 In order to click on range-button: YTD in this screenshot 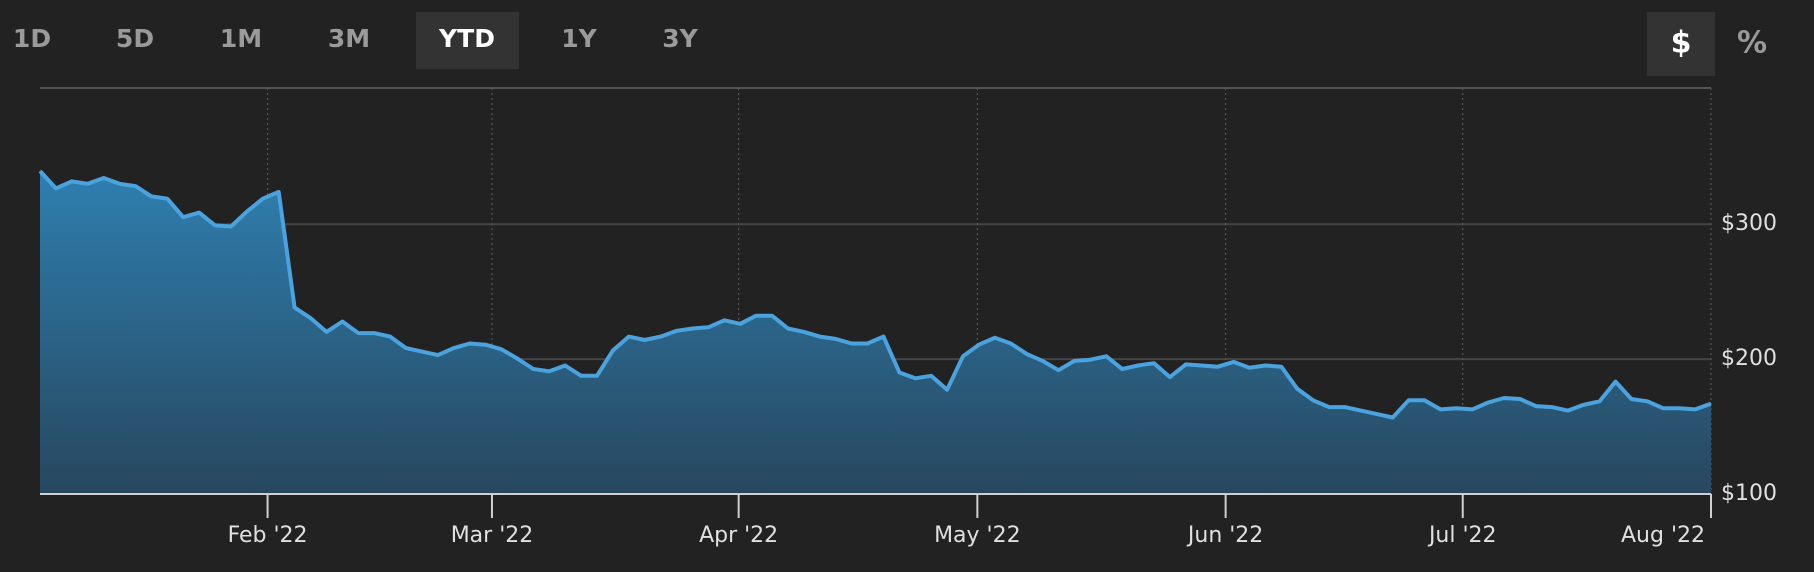, I will do `click(466, 38)`.